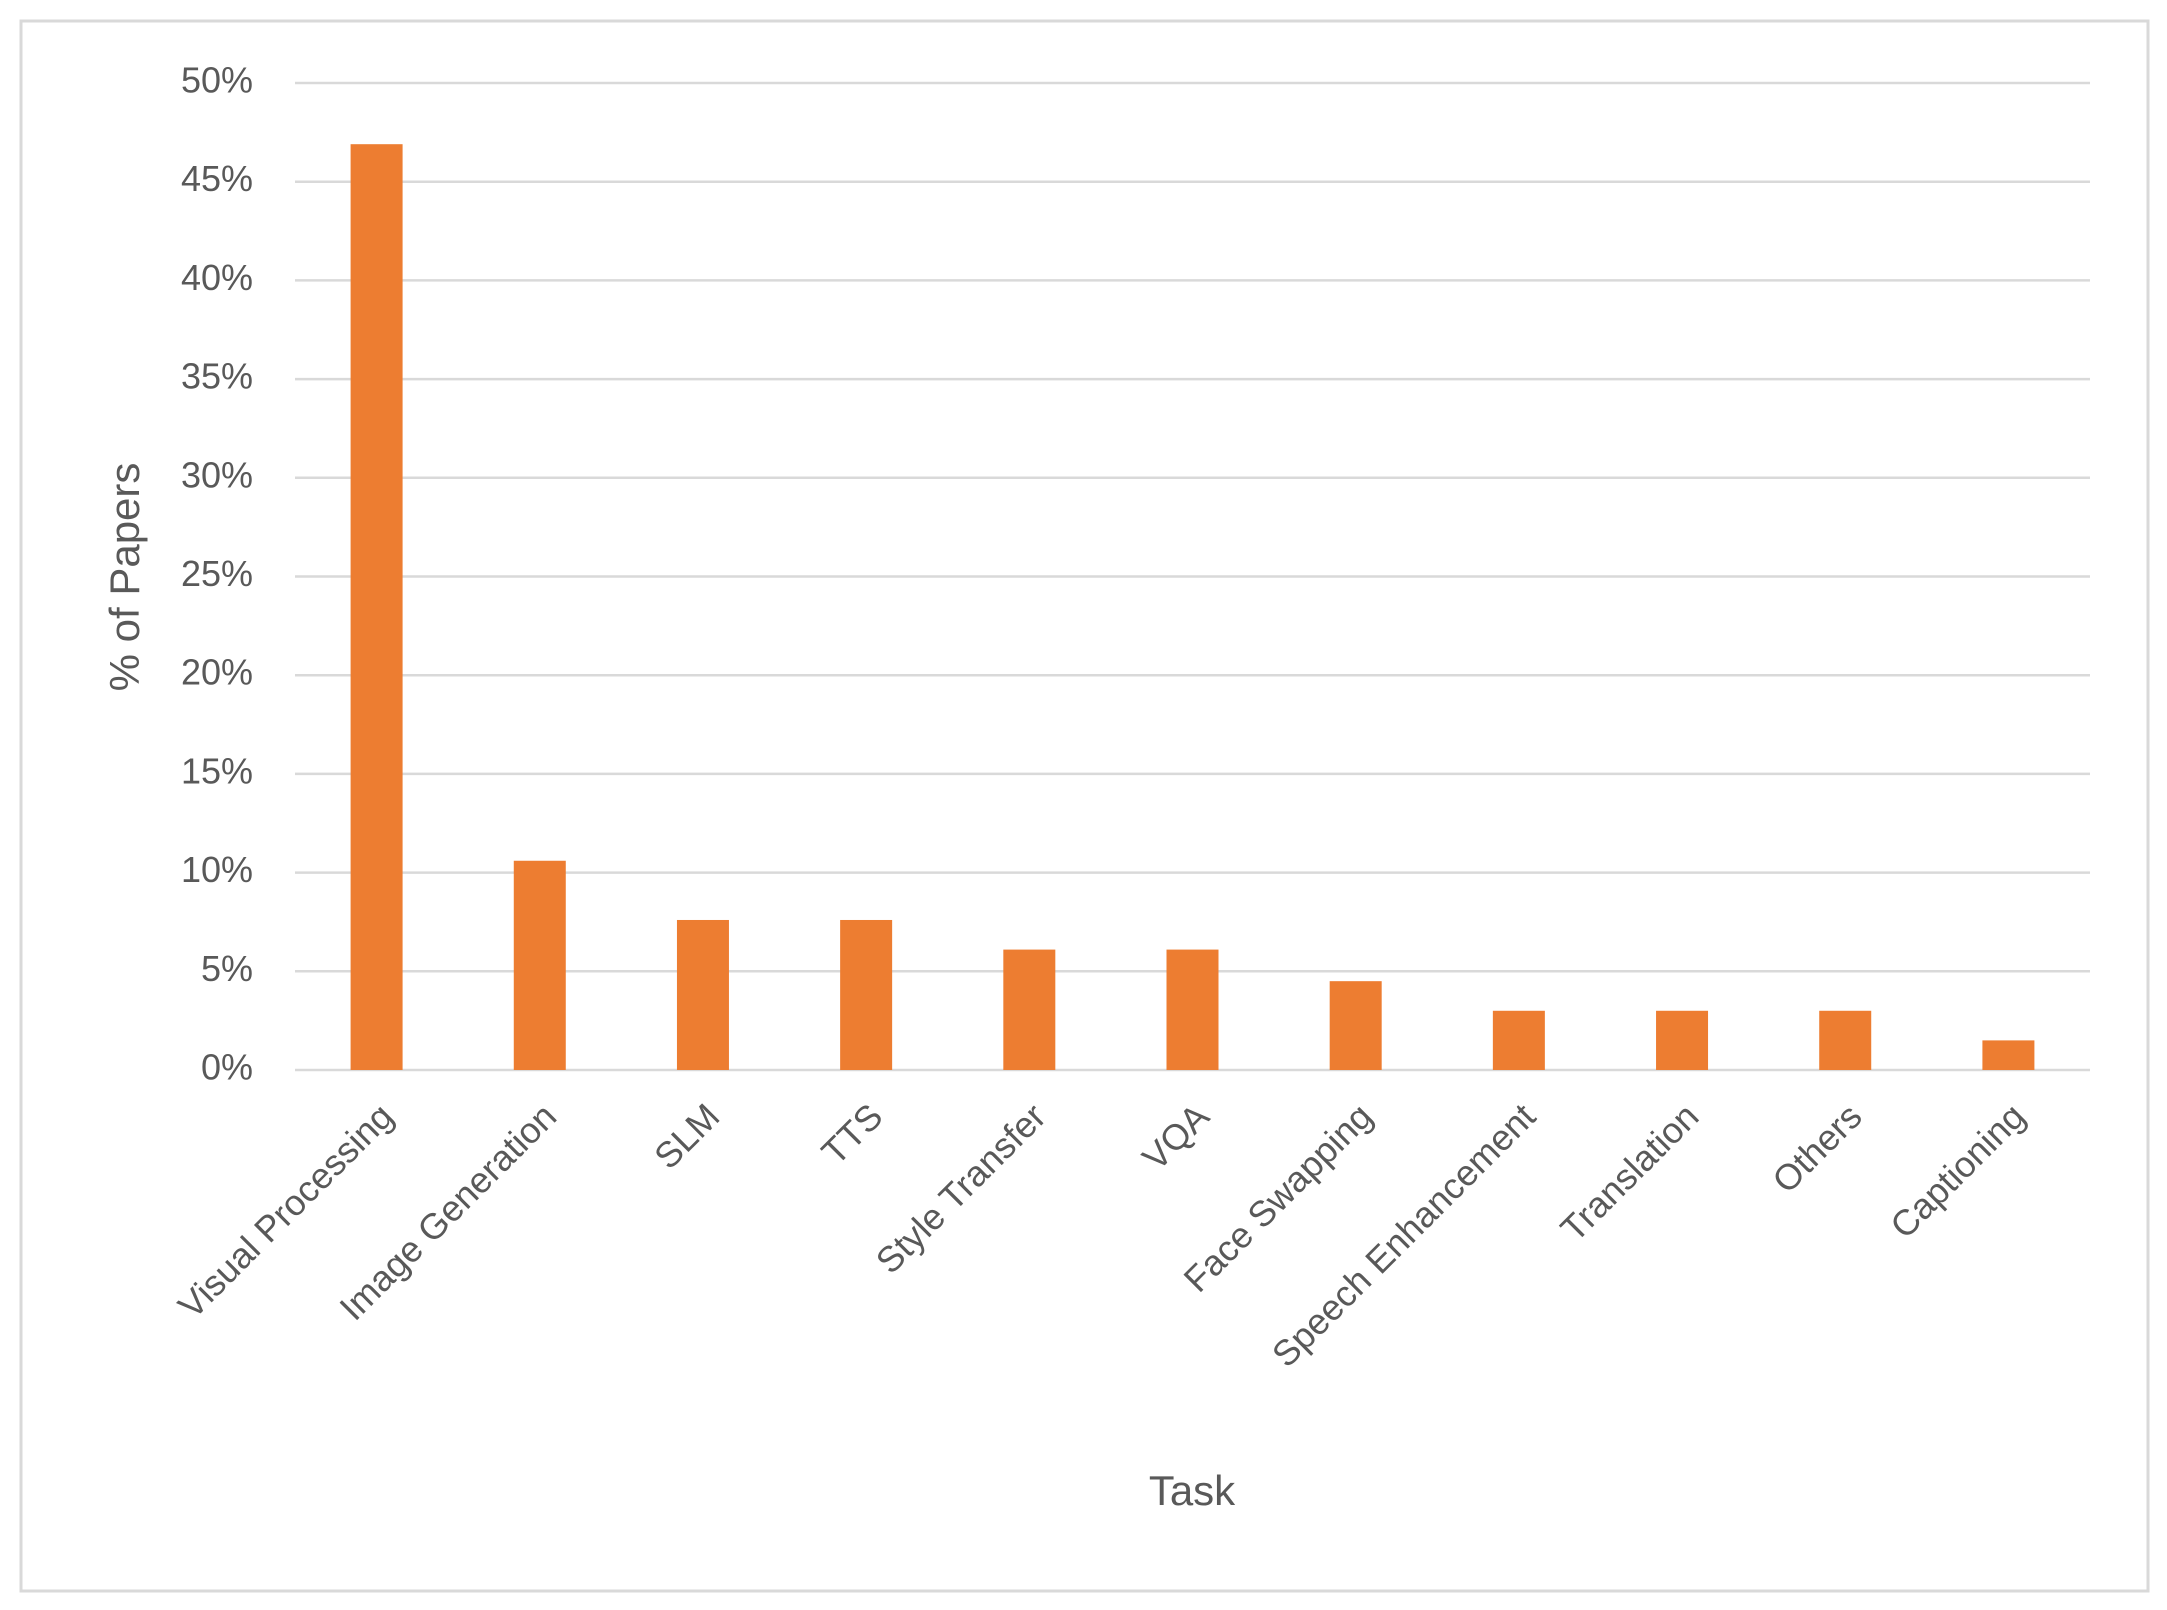  I want to click on y-tick-label: 20%, so click(217, 672).